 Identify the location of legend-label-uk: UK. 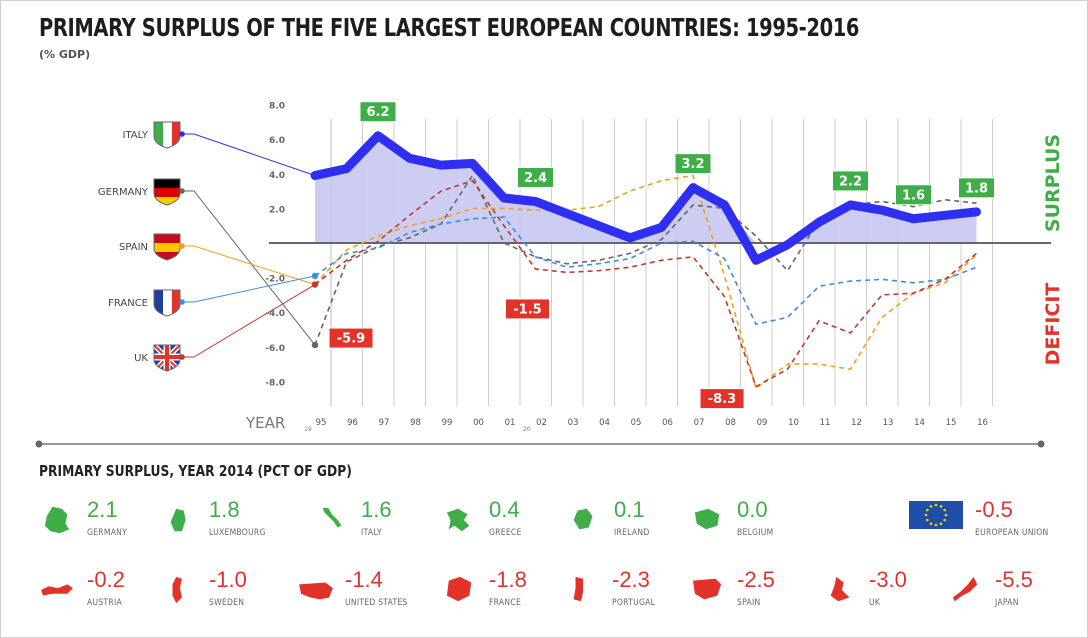
(141, 358).